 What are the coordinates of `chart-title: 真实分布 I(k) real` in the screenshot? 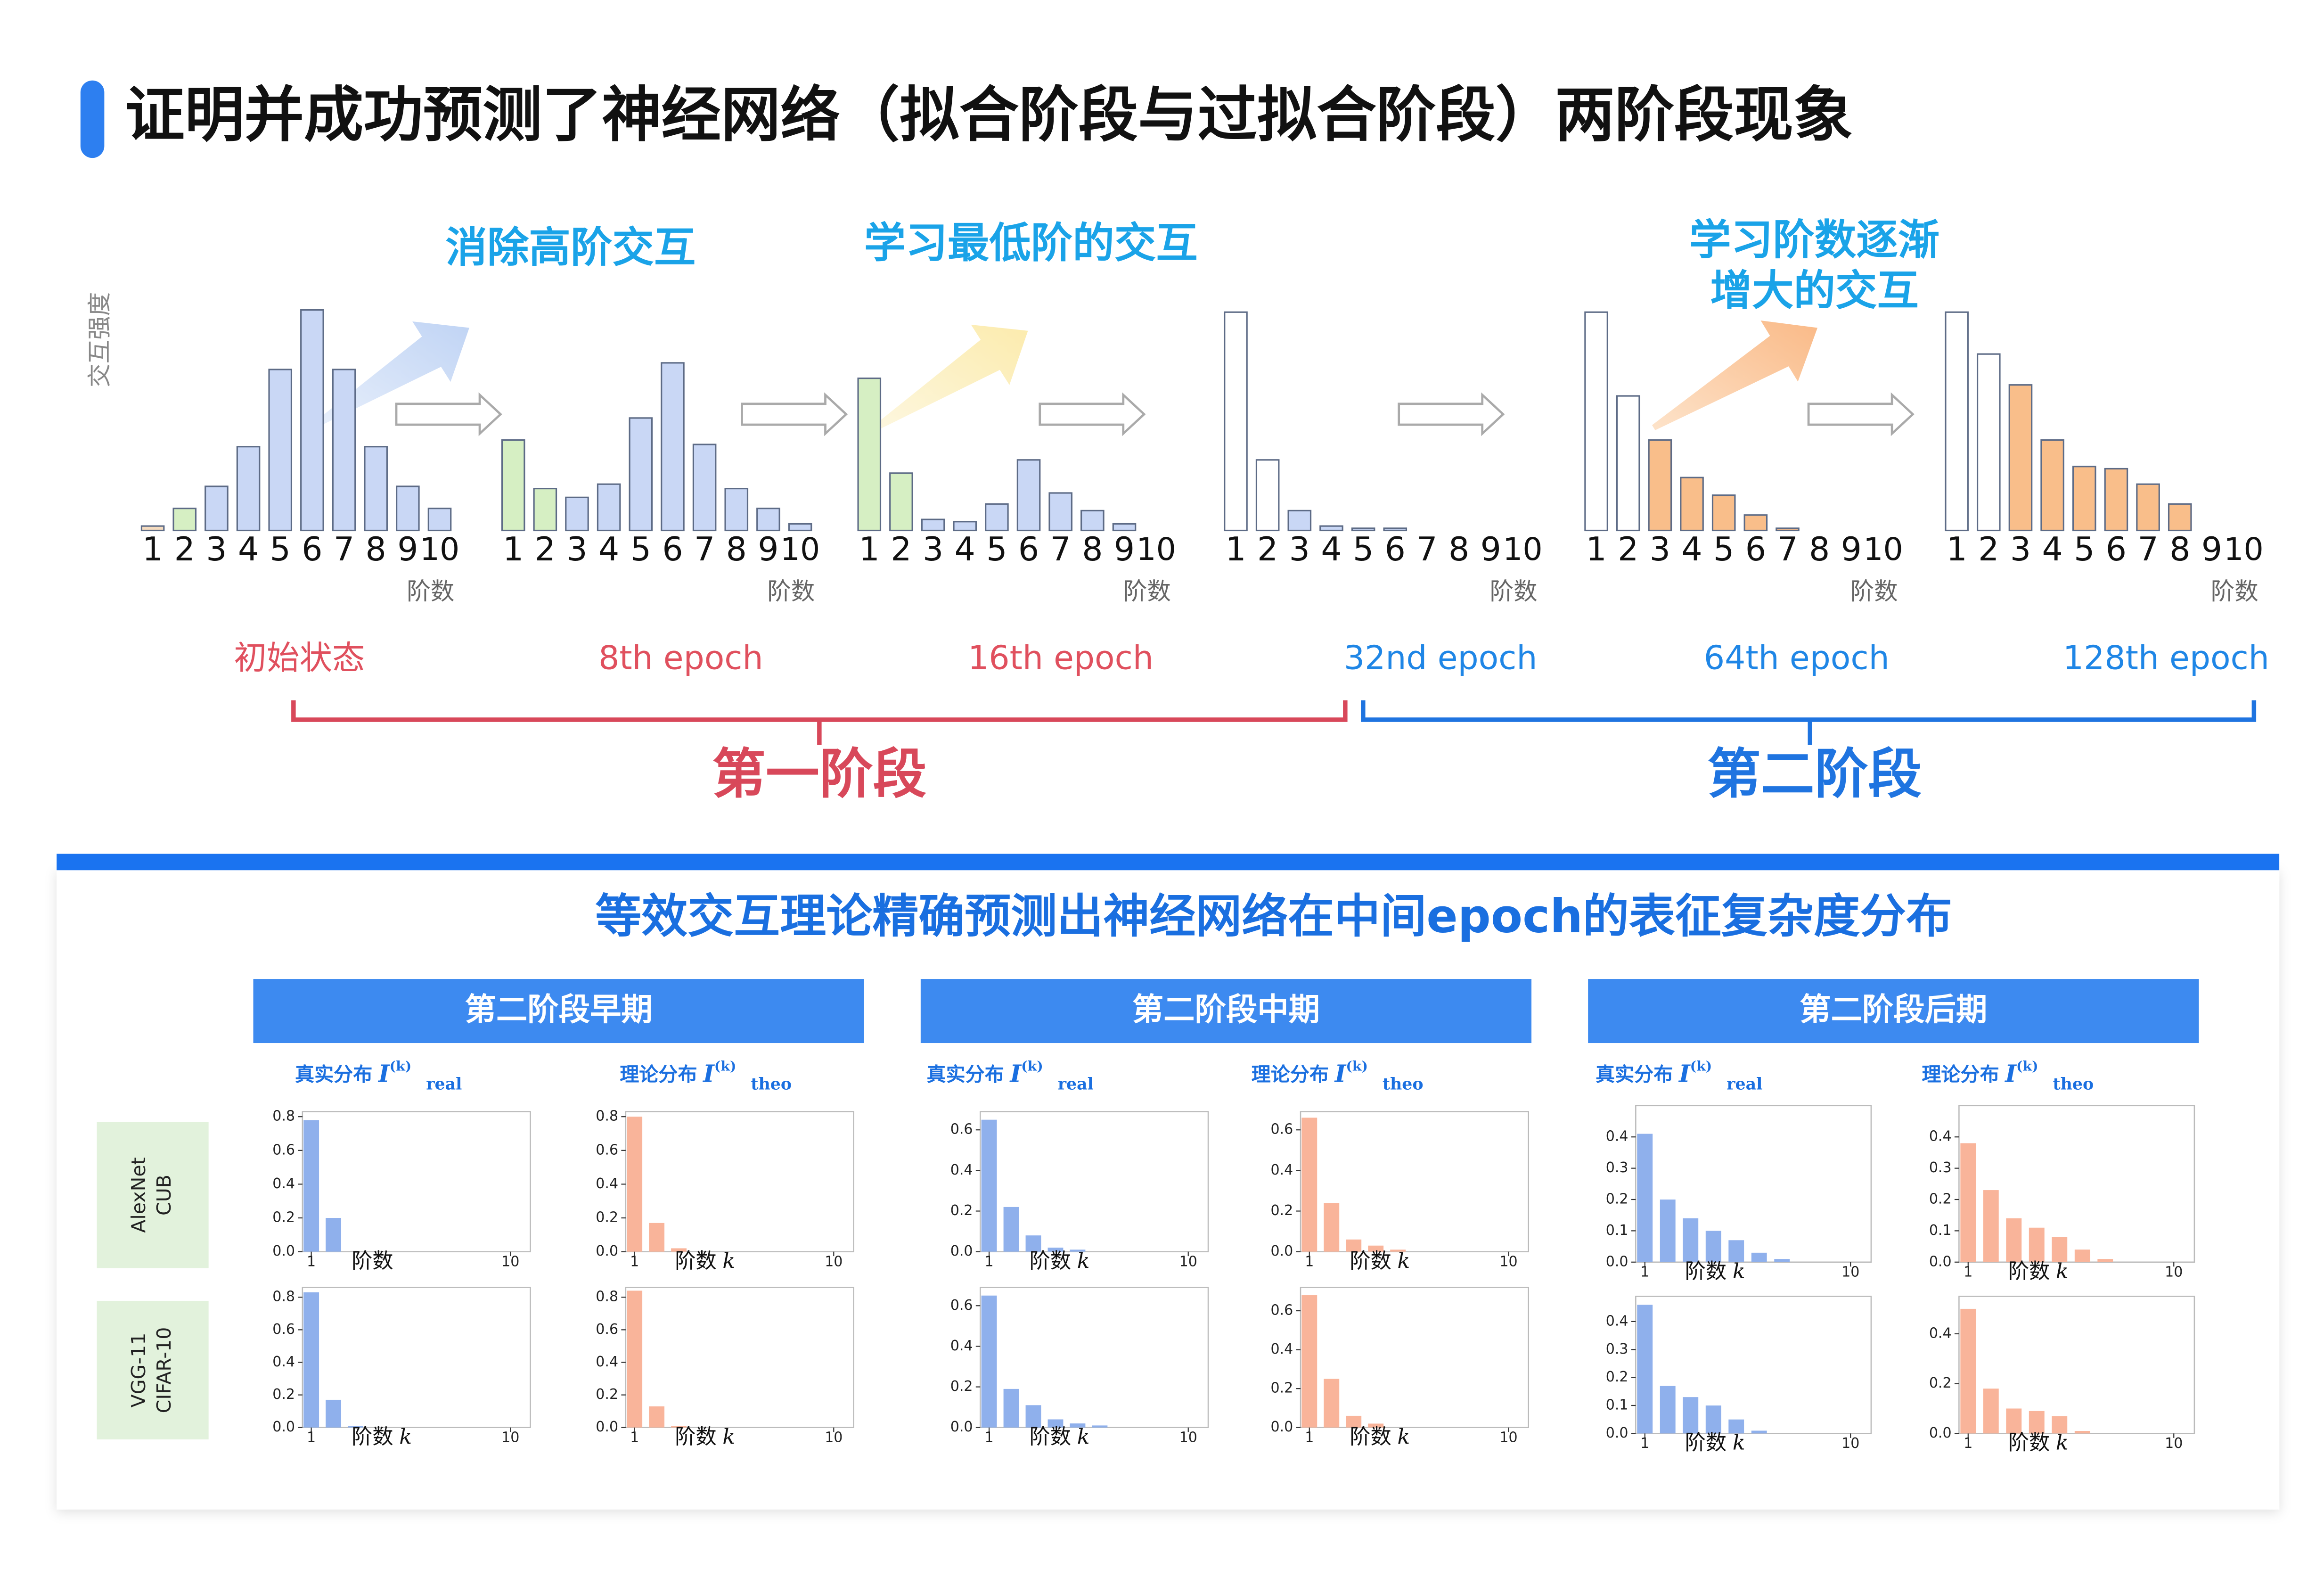 It's located at (1679, 1075).